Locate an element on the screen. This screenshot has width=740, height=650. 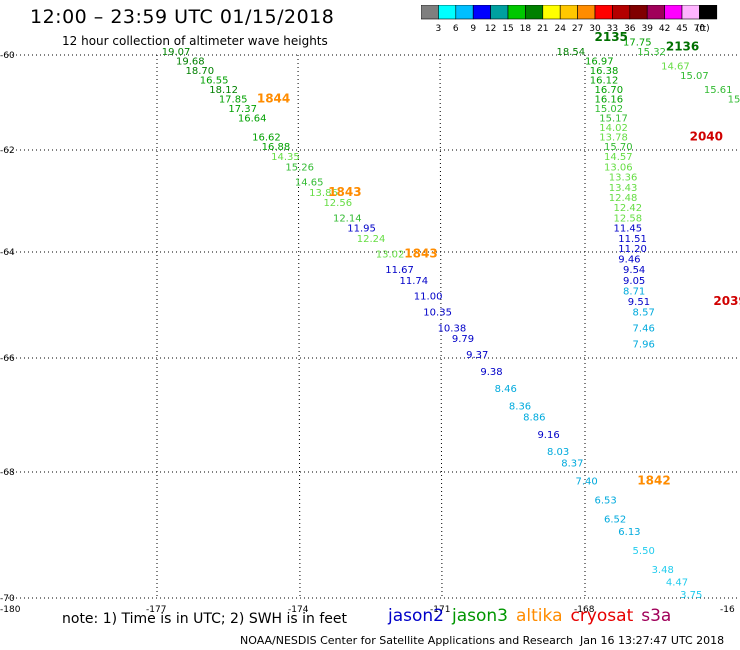
wave-height-point: 12.58 is located at coordinates (628, 218).